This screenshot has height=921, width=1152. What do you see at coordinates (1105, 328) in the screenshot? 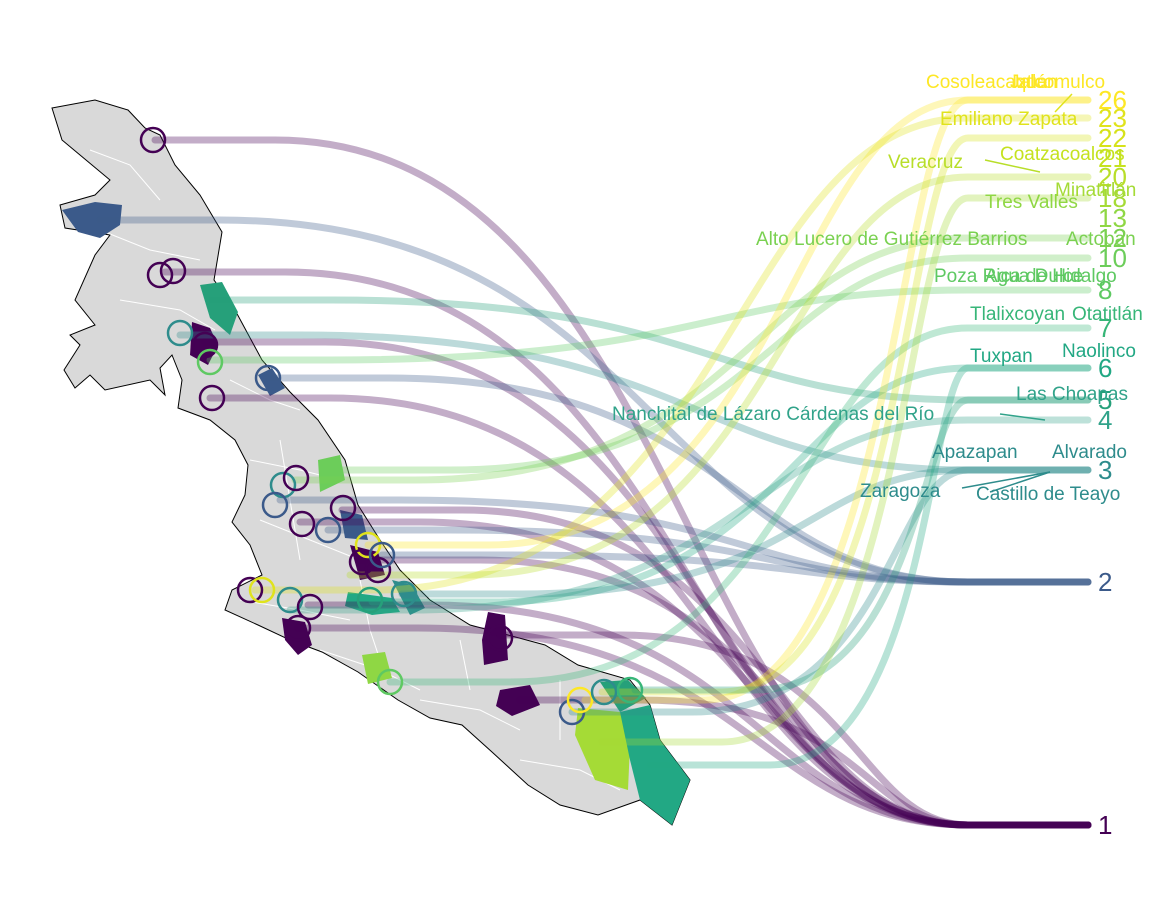
I see `rank-label: 7` at bounding box center [1105, 328].